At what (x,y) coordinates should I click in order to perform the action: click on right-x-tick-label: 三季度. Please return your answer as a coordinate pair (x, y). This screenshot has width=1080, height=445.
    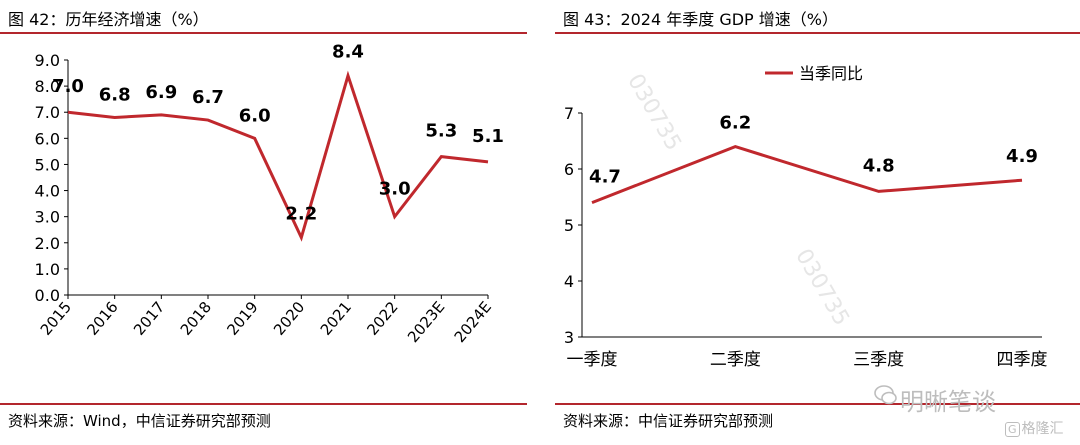
    Looking at the image, I should click on (878, 360).